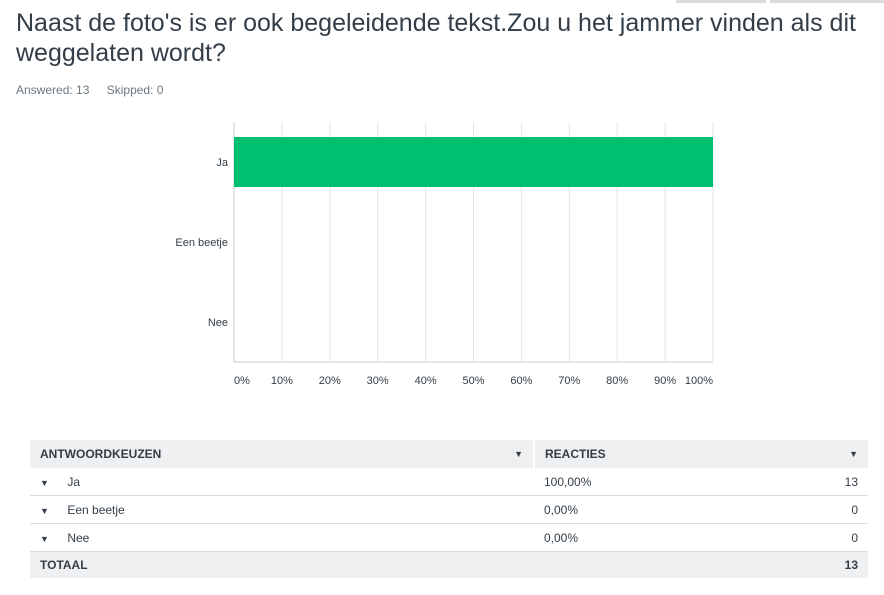 Image resolution: width=884 pixels, height=595 pixels. What do you see at coordinates (242, 381) in the screenshot?
I see `x-tick-label: 0%` at bounding box center [242, 381].